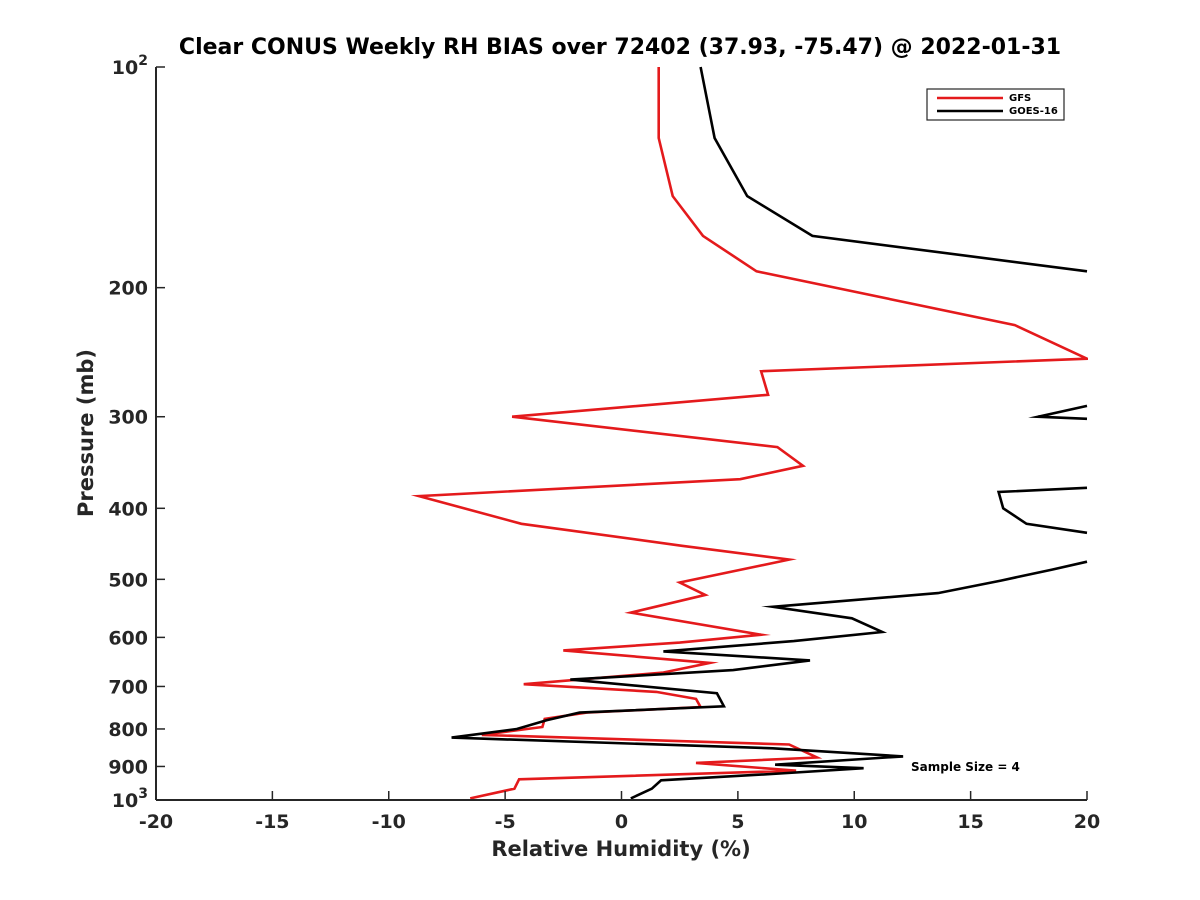 Image resolution: width=1200 pixels, height=900 pixels. Describe the element at coordinates (1020, 98) in the screenshot. I see `legend-label-gfs: GFS` at that location.